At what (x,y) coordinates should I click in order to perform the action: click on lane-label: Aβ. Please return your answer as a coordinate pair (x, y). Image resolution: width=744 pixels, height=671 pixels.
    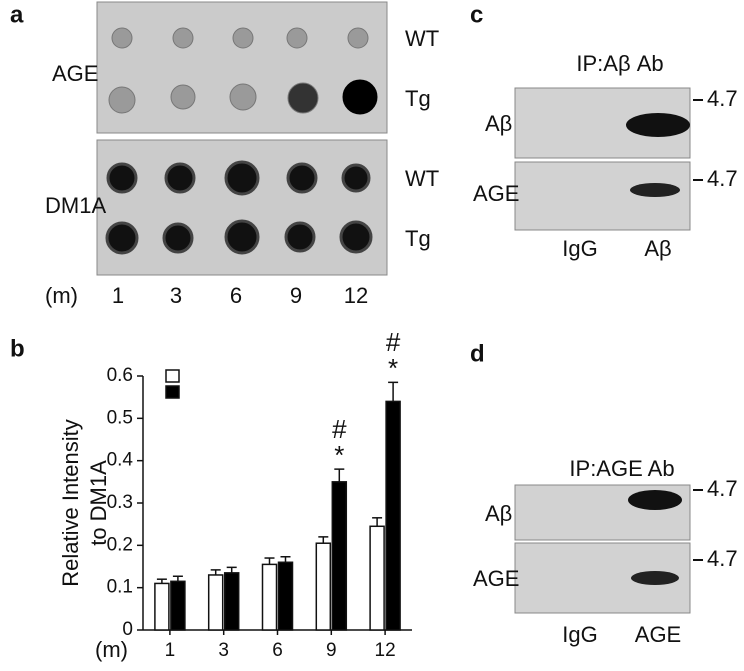
    Looking at the image, I should click on (657, 248).